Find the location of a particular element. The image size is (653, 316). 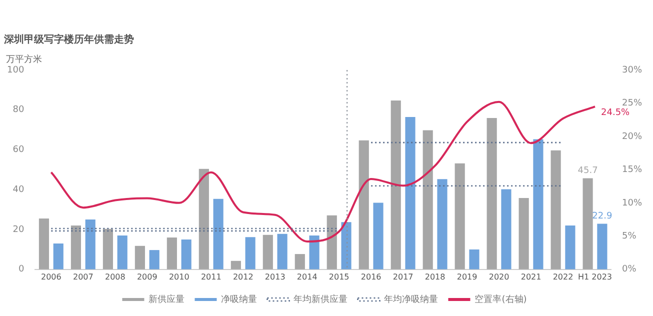

y2-tick-label: 25% is located at coordinates (632, 103).